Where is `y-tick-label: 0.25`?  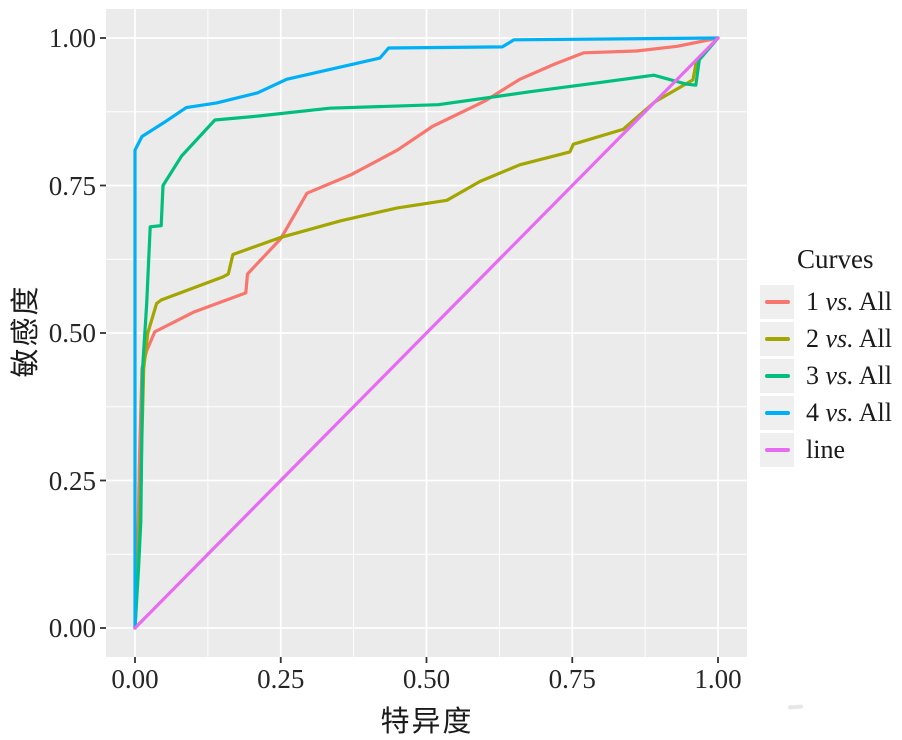 y-tick-label: 0.25 is located at coordinates (72, 480).